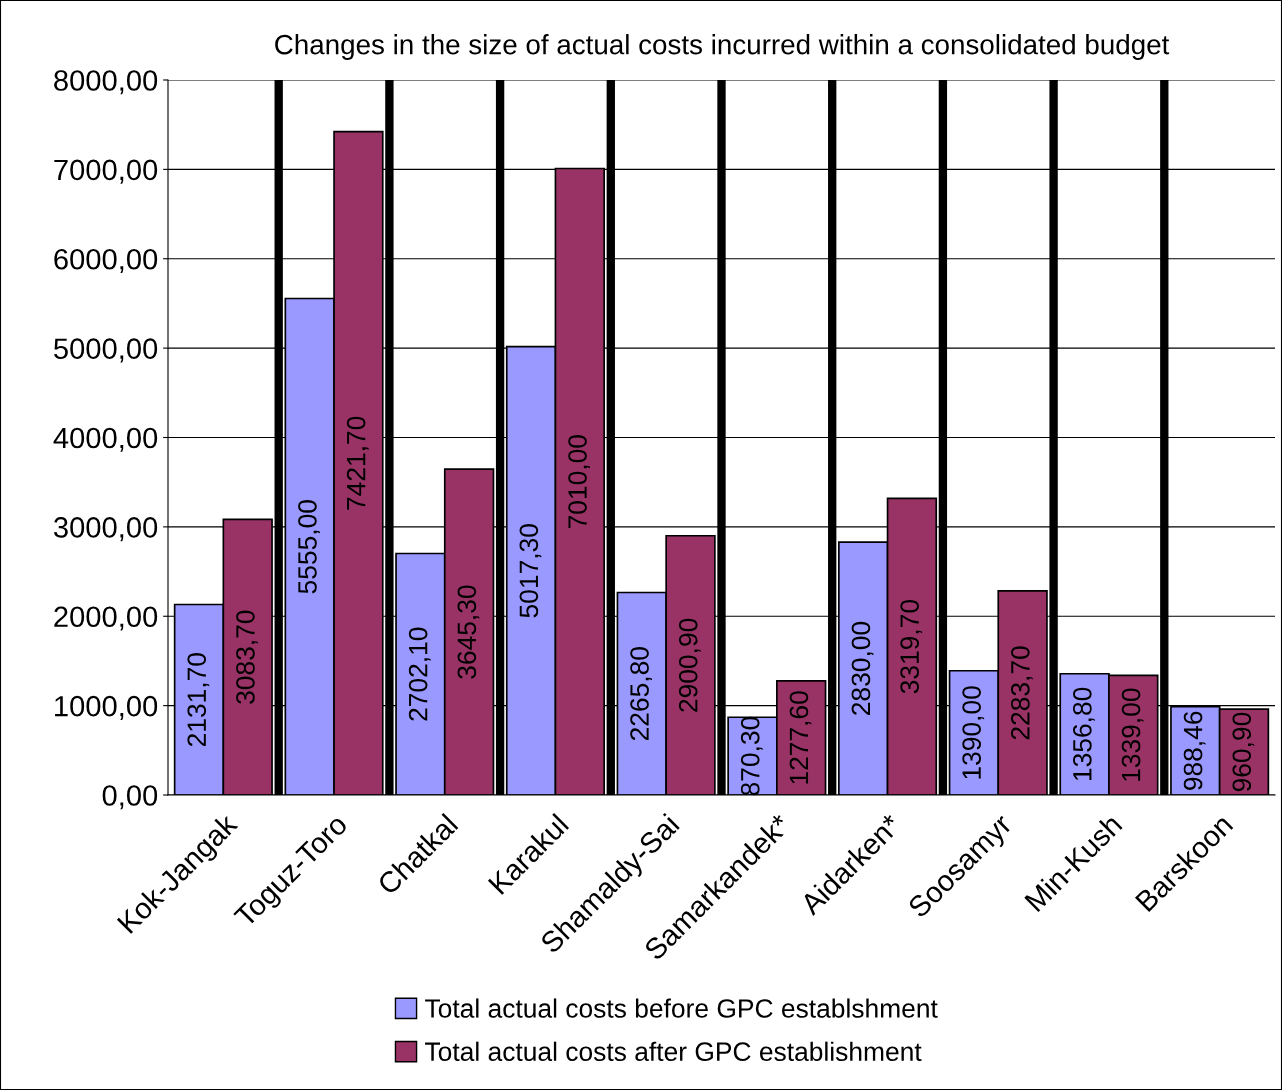 The image size is (1282, 1090). I want to click on data-label: 960,90, so click(1243, 752).